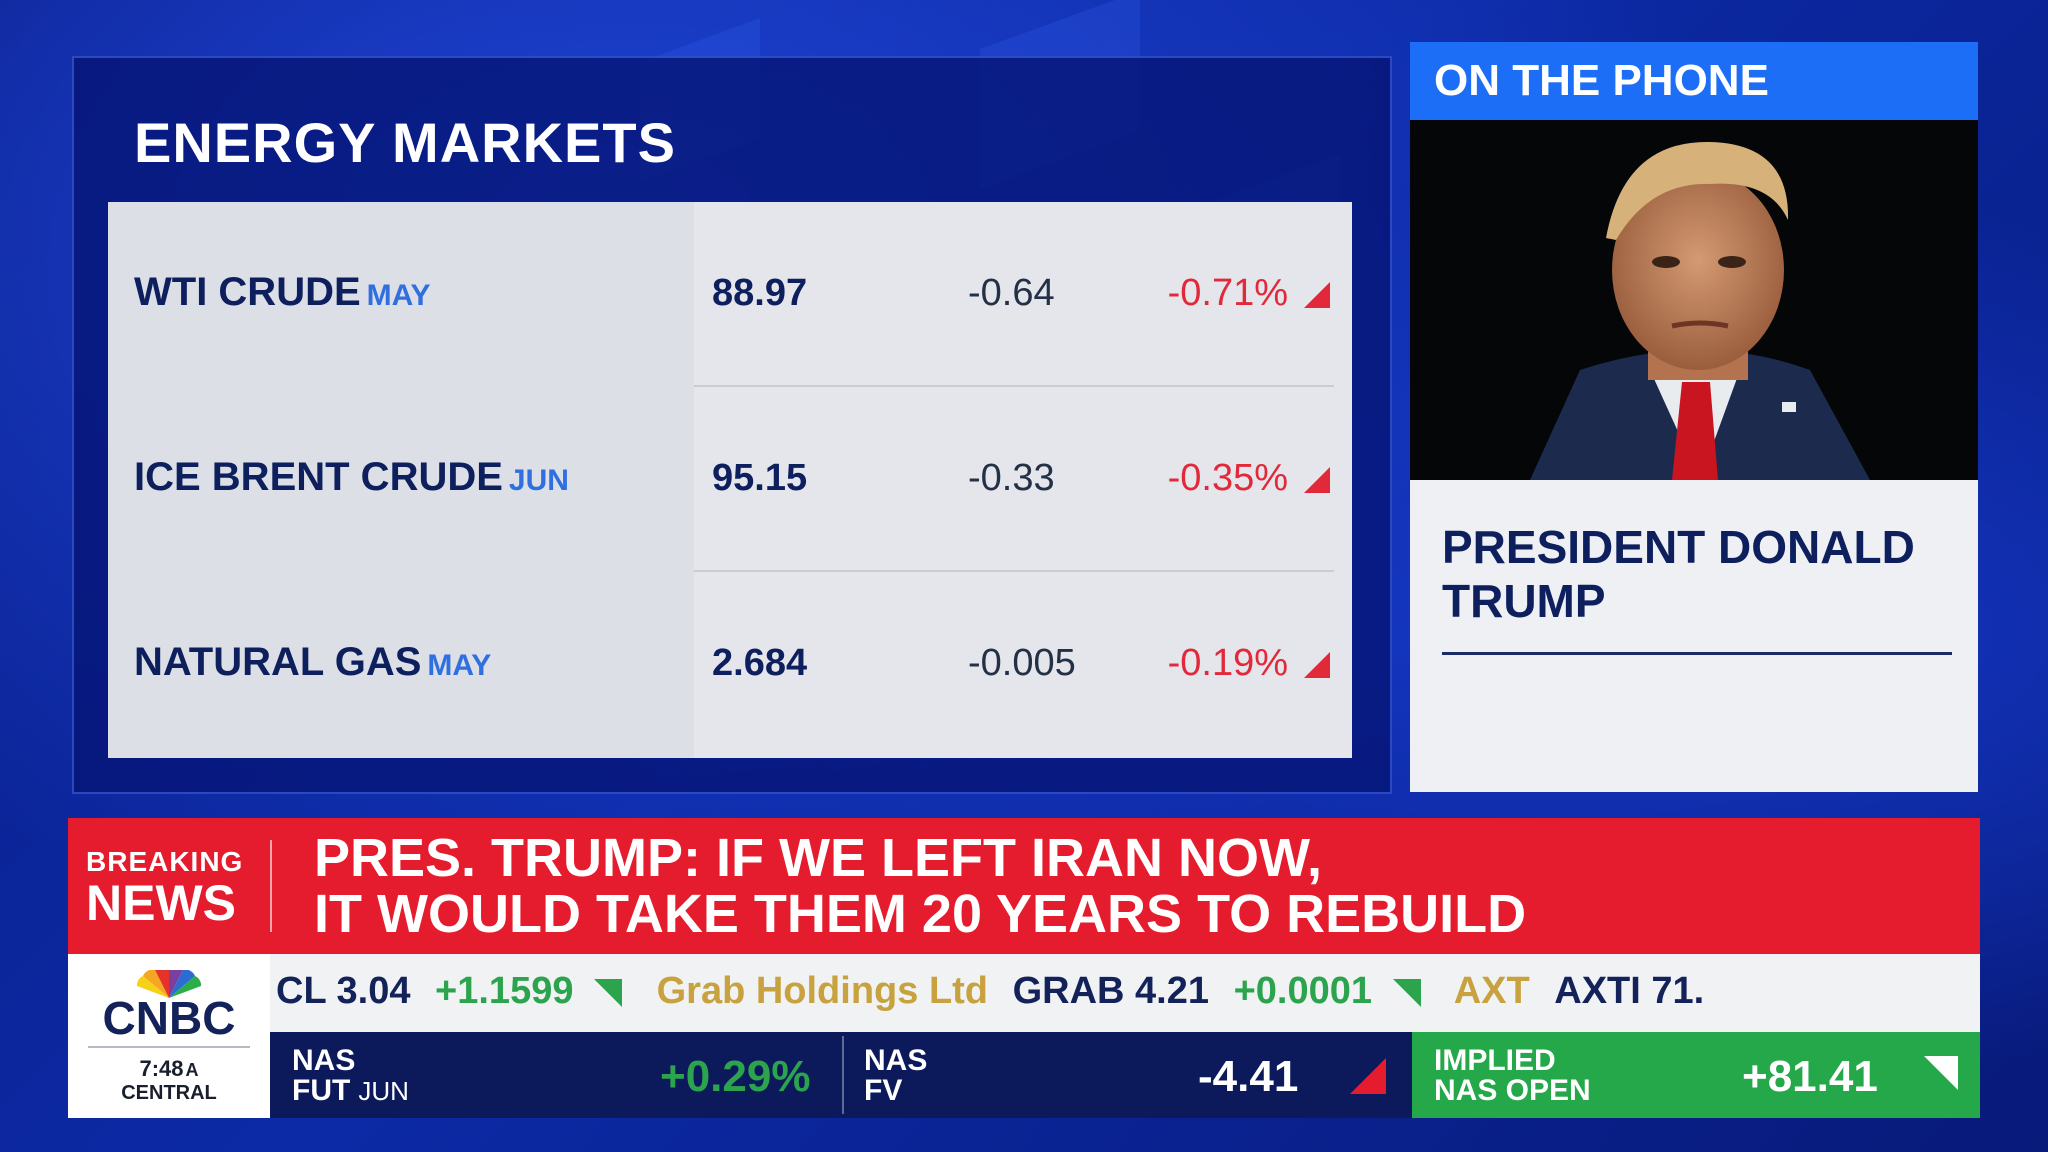 The image size is (2048, 1152). I want to click on table-row: WTI CRUDE MAY 88.97 -0.64 -0.71%, so click(730, 294).